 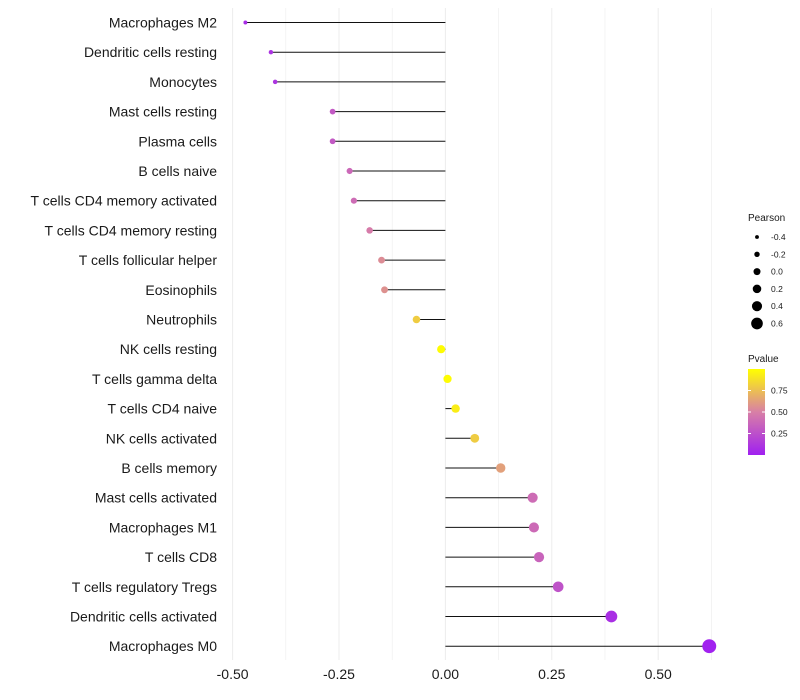 What do you see at coordinates (778, 237) in the screenshot?
I see `legend-size-label: -0.4` at bounding box center [778, 237].